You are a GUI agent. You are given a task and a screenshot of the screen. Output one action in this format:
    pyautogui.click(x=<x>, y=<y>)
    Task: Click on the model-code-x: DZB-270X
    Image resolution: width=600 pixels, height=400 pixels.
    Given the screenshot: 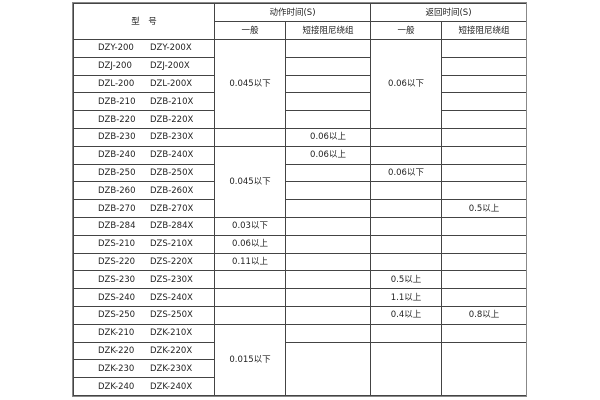 What is the action you would take?
    pyautogui.click(x=172, y=208)
    